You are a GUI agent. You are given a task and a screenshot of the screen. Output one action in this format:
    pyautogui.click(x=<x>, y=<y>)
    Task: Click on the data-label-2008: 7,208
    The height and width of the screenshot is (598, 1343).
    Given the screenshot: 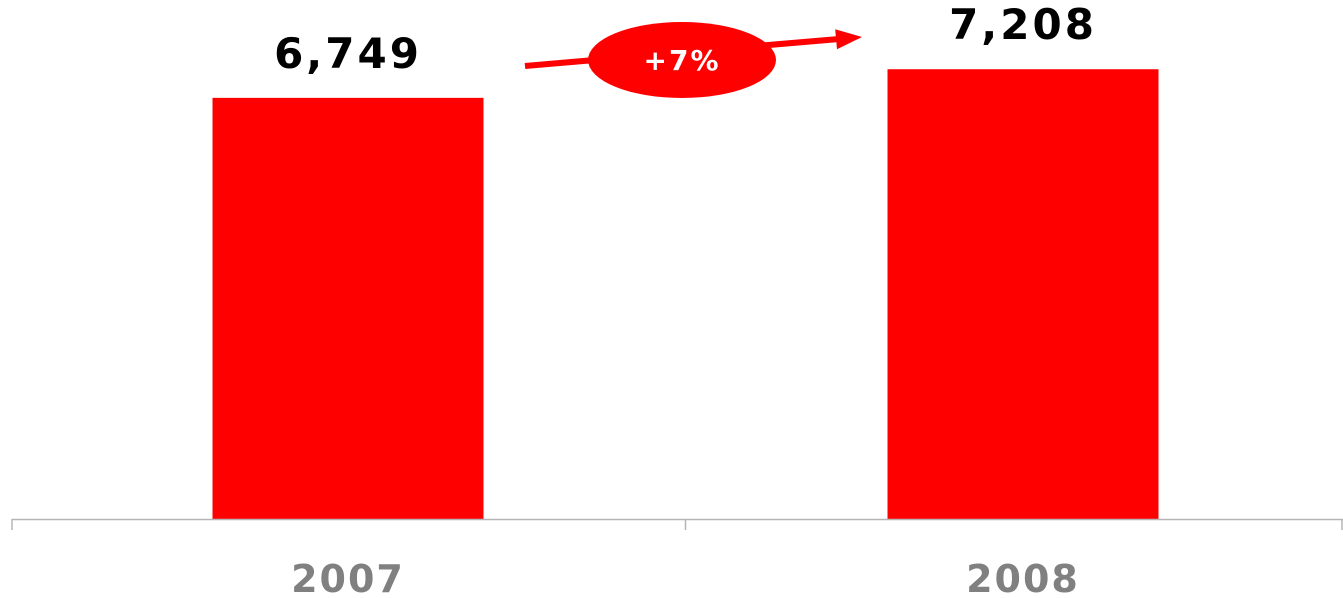 What is the action you would take?
    pyautogui.click(x=1023, y=24)
    